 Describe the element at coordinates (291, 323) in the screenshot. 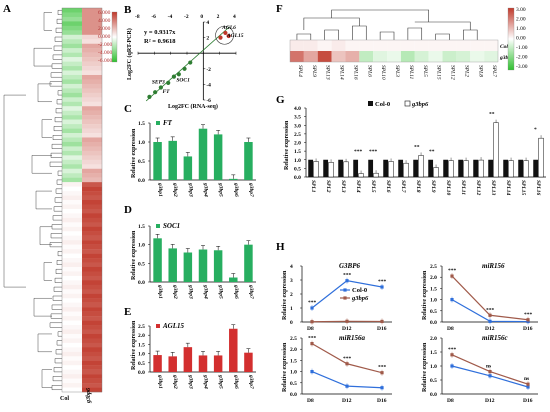

I see `y-tick-label: 0` at that location.